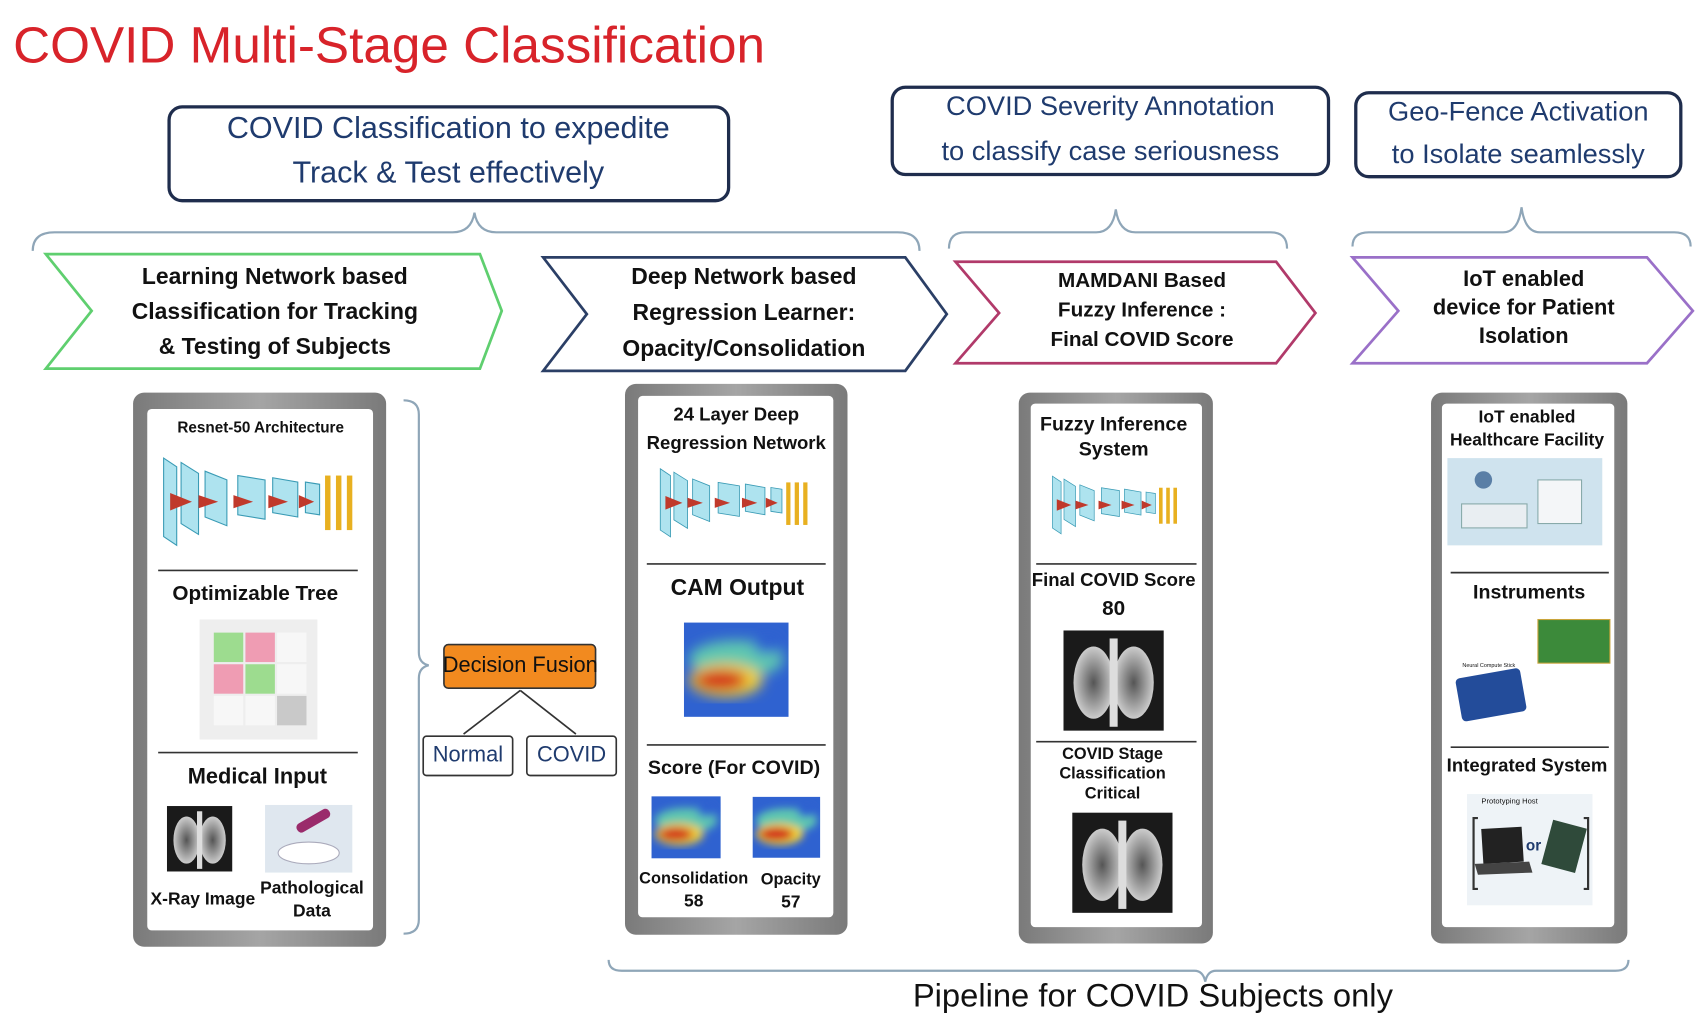 This screenshot has height=1034, width=1707. Describe the element at coordinates (1488, 666) in the screenshot. I see `device-label: Neural Compute Stick` at that location.